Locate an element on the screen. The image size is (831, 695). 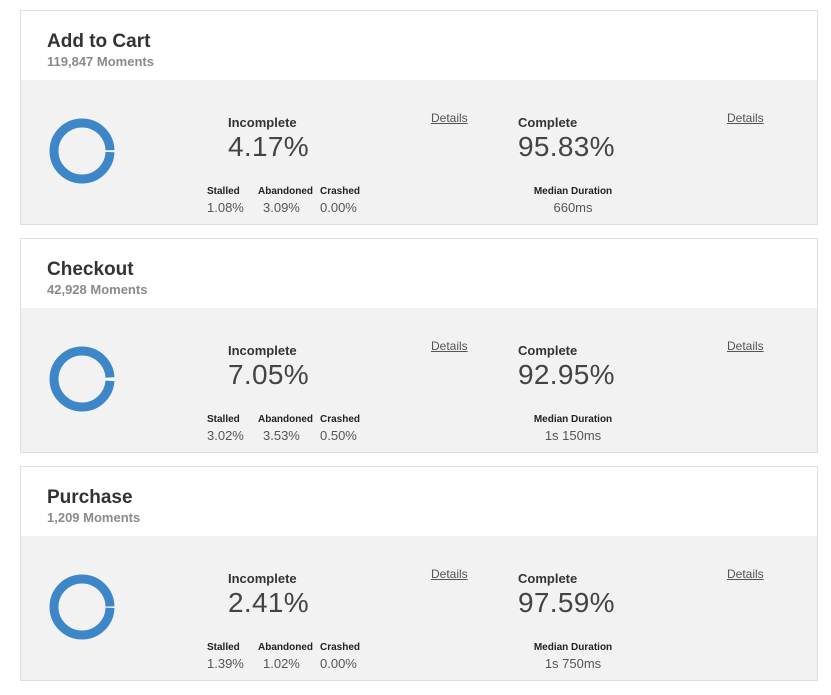
median-duration-metric: Median Duration 1s 150ms is located at coordinates (573, 428).